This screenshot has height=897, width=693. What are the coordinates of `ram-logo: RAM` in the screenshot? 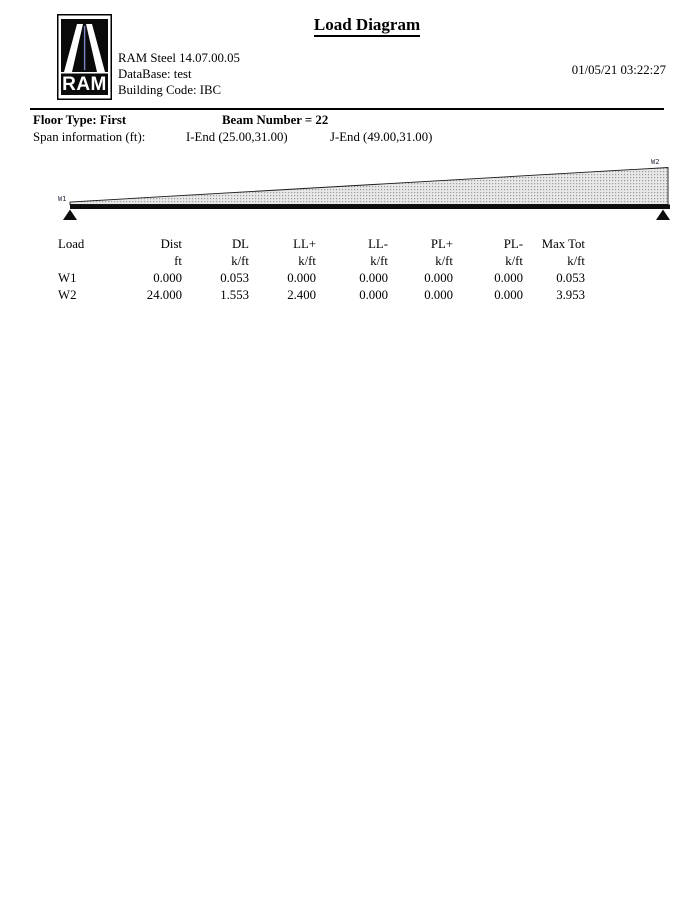 It's located at (84, 59).